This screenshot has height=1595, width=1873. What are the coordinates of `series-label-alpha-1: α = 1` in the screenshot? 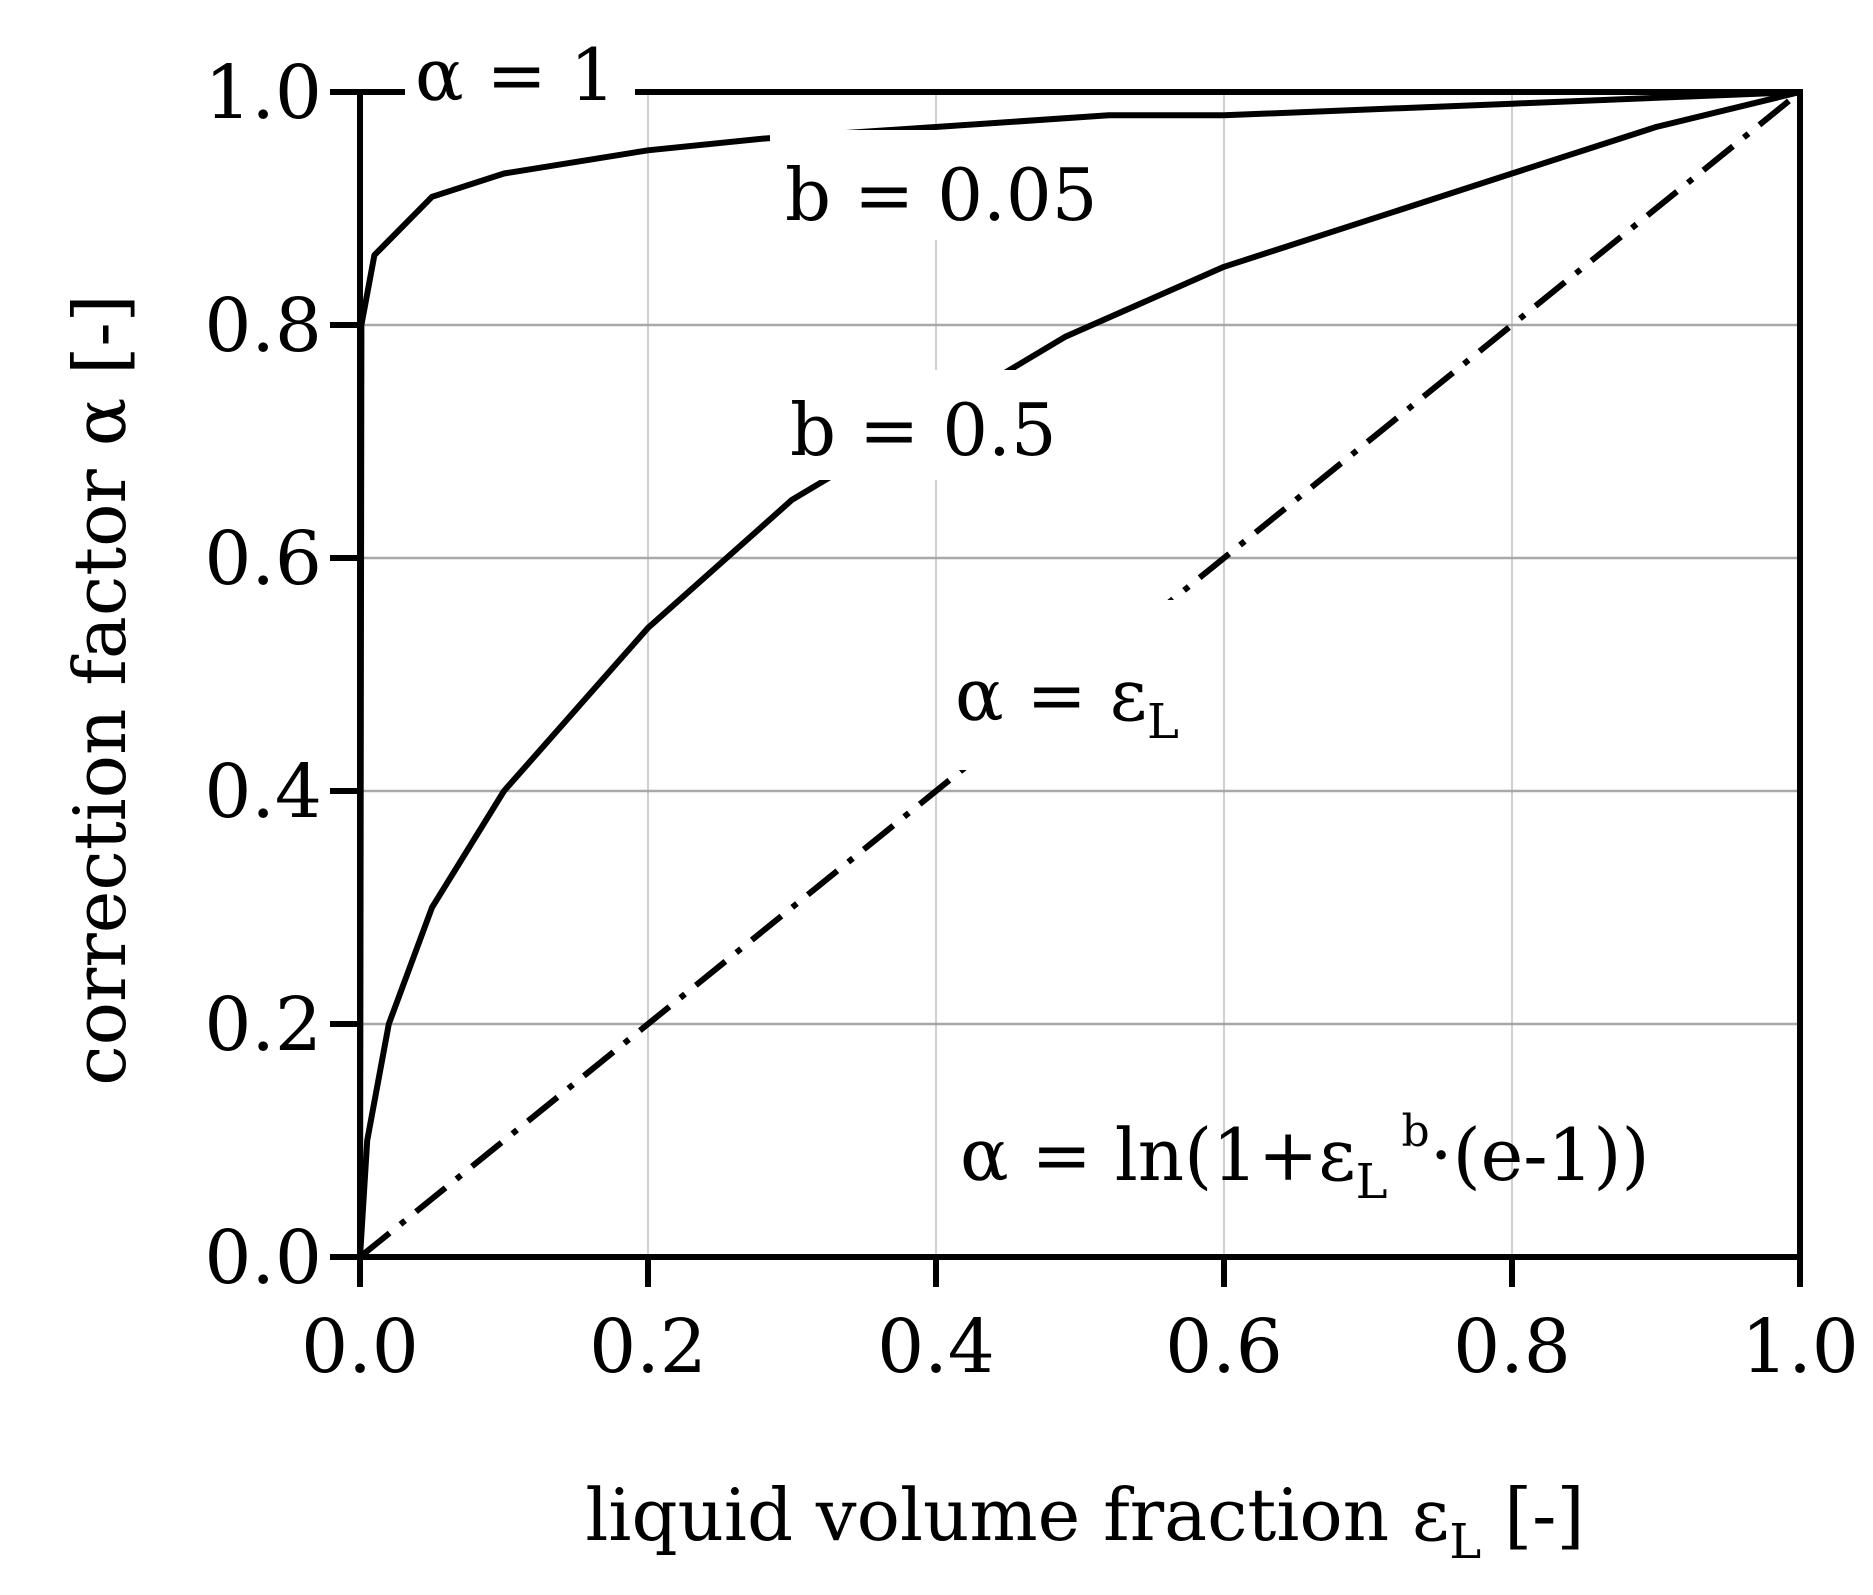 It's located at (515, 75).